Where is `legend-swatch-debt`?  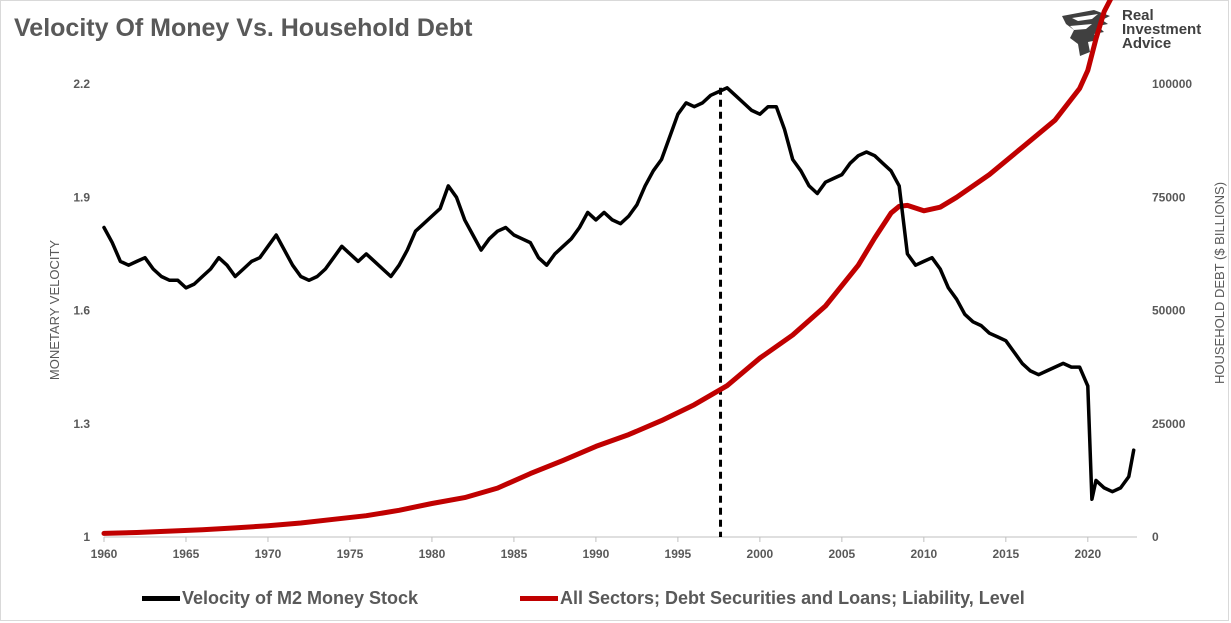 legend-swatch-debt is located at coordinates (539, 598).